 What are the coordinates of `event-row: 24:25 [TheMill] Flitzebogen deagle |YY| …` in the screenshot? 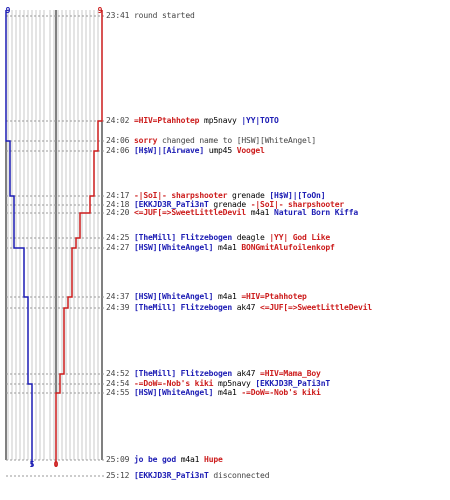 It's located at (218, 238).